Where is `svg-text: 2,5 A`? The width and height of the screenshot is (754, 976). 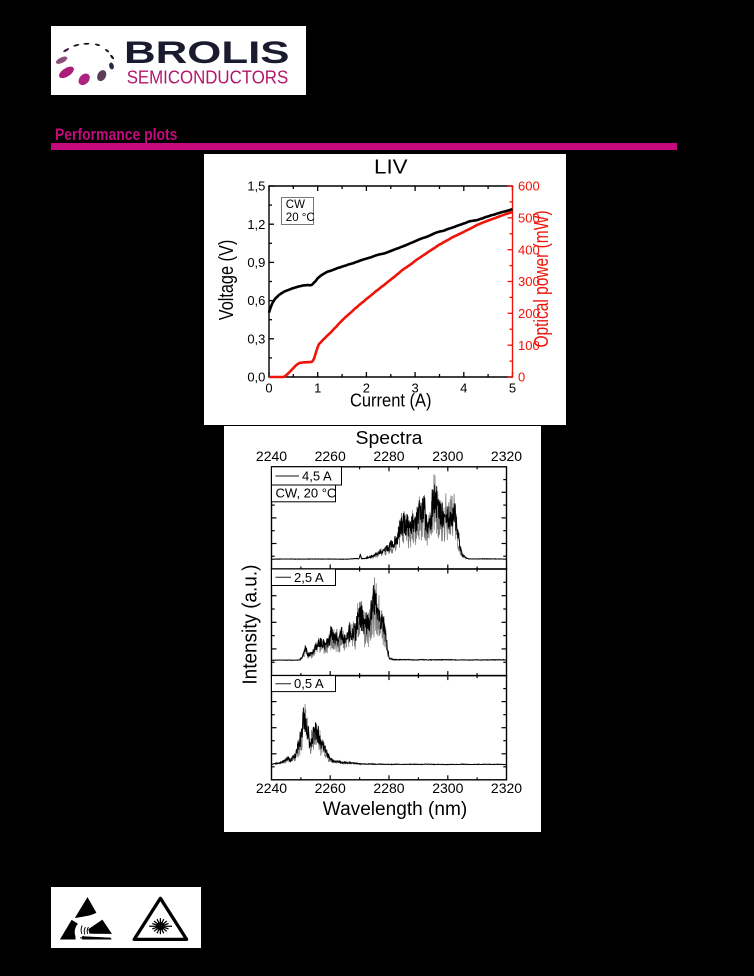
svg-text: 2,5 A is located at coordinates (309, 577).